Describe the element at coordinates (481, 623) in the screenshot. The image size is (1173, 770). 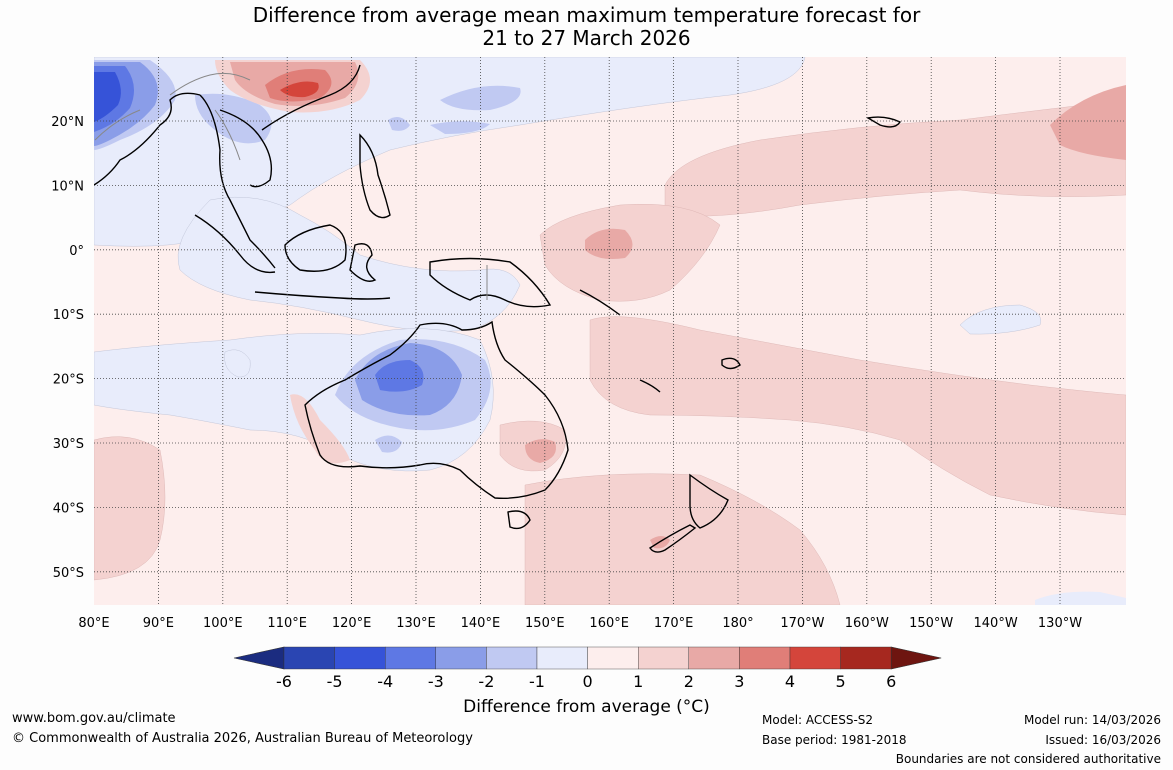
I see `lon-label: 140°E` at that location.